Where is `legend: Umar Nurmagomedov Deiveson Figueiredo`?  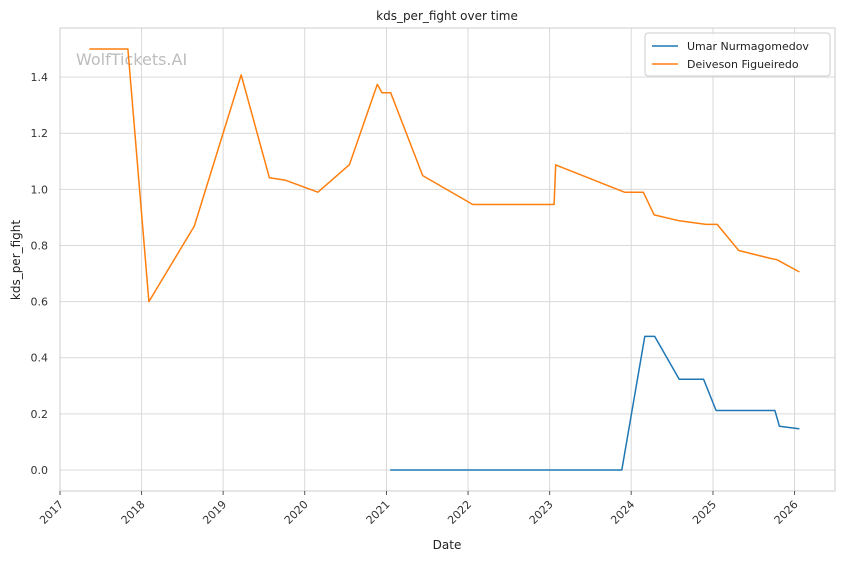
legend: Umar Nurmagomedov Deiveson Figueiredo is located at coordinates (737, 54).